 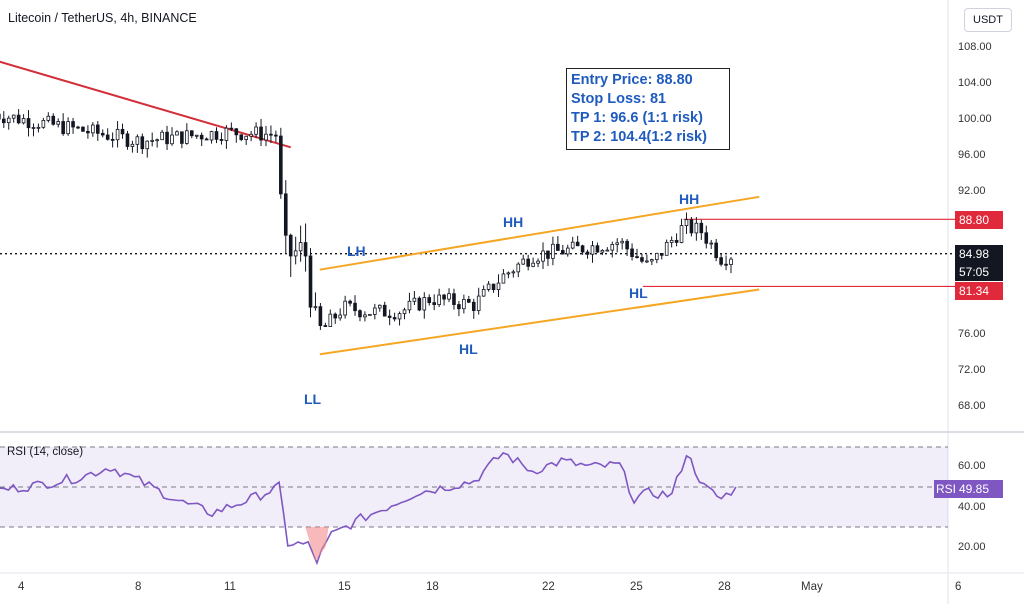 I want to click on current-price-tag: 84.98, so click(x=979, y=254).